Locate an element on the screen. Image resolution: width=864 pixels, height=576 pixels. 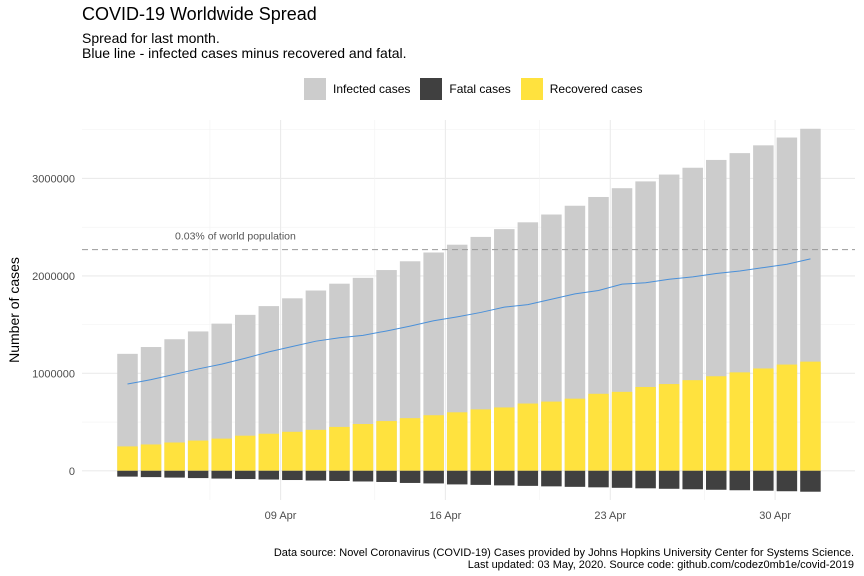
legend-swatch-fatal is located at coordinates (431, 89).